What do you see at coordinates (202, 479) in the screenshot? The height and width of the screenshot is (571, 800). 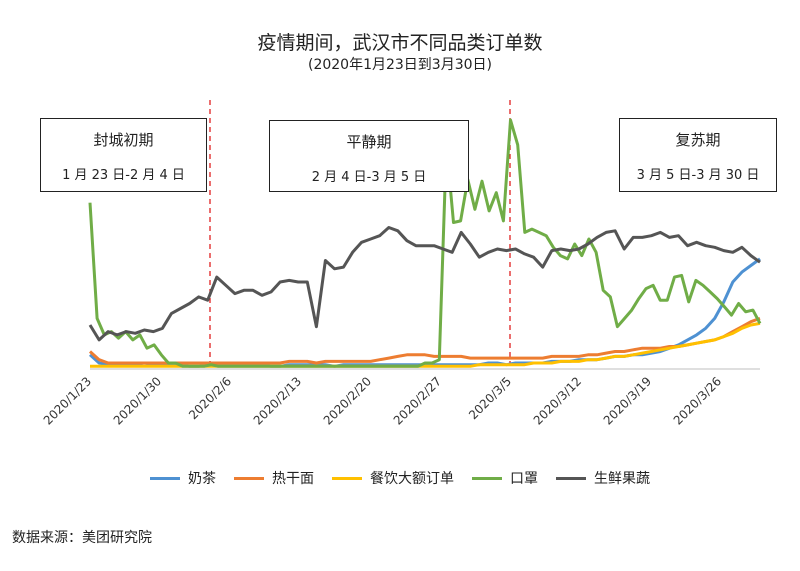 I see `legend-label: 奶茶` at bounding box center [202, 479].